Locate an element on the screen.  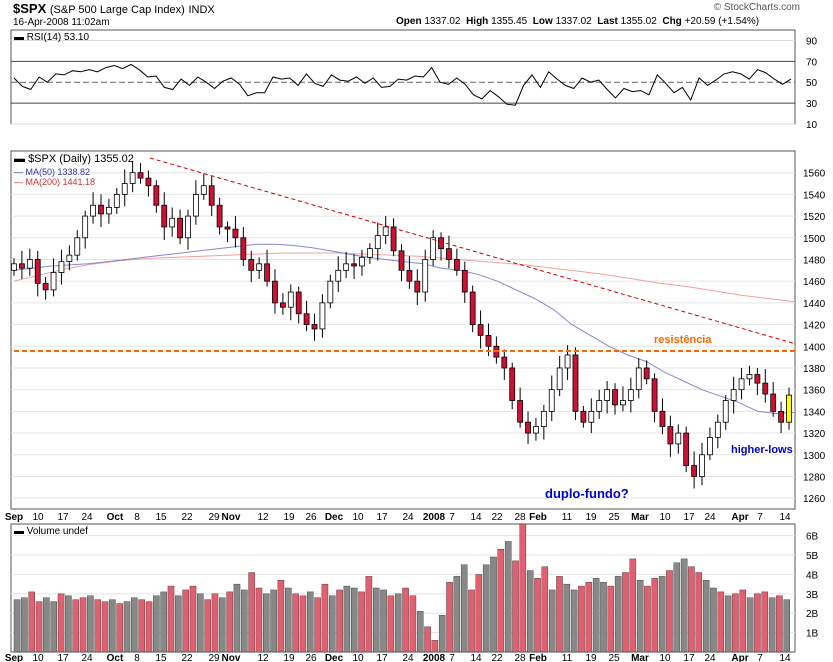
x-axis-label: Mar is located at coordinates (640, 657).